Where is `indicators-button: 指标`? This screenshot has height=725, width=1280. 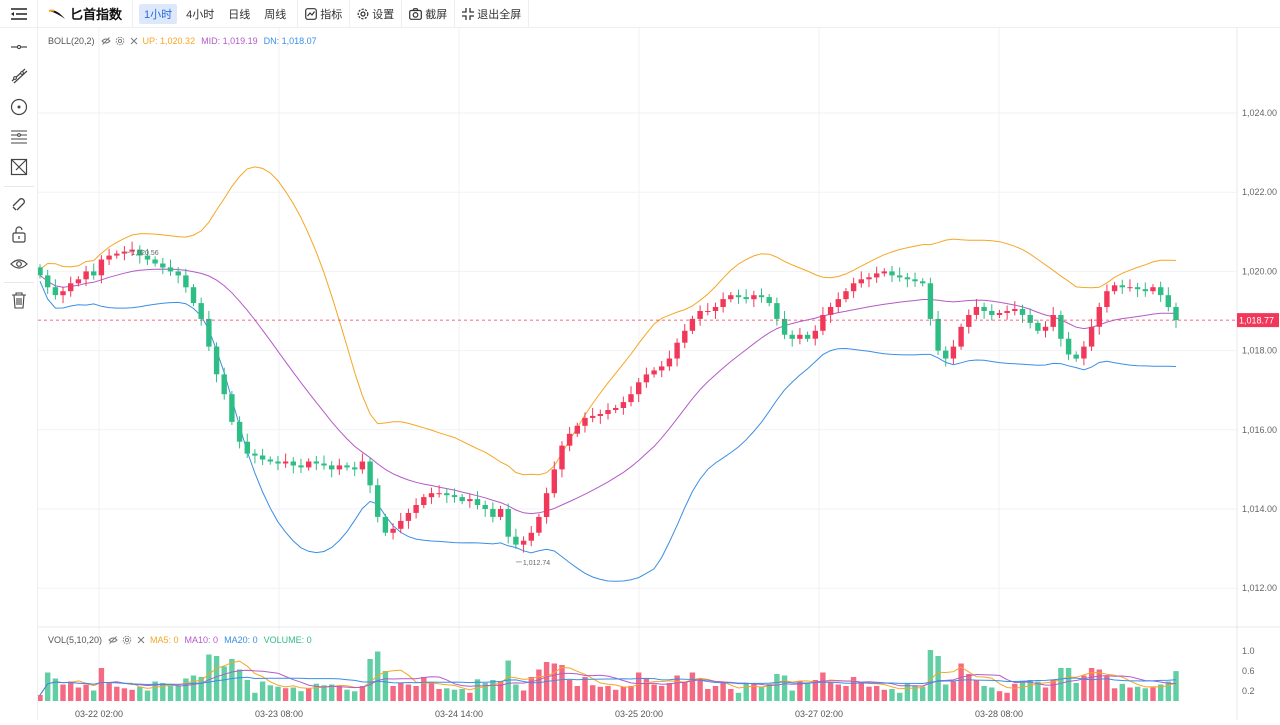
indicators-button: 指标 is located at coordinates (324, 14).